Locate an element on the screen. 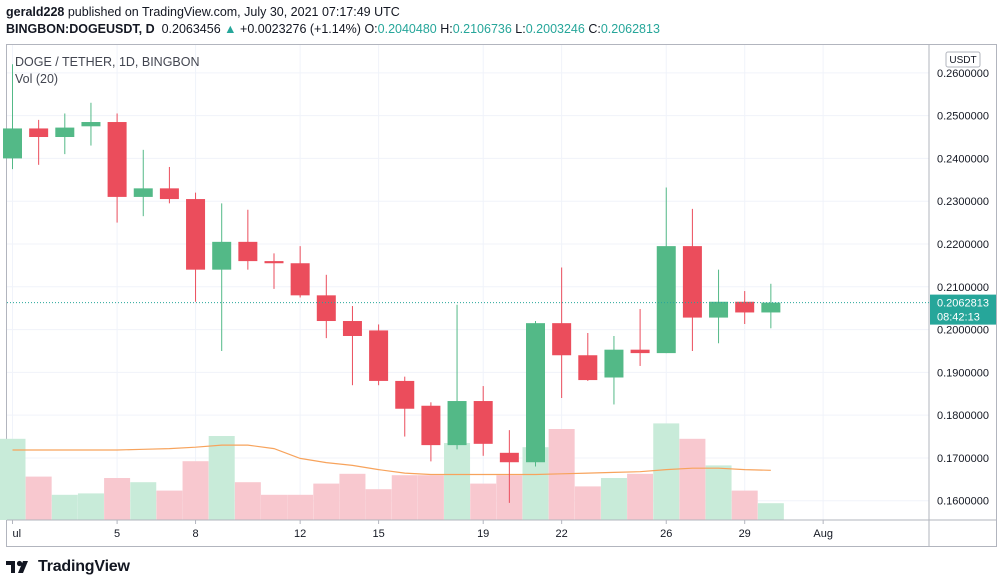 This screenshot has height=585, width=1006. price-tick-label: 0.2100000 is located at coordinates (963, 288).